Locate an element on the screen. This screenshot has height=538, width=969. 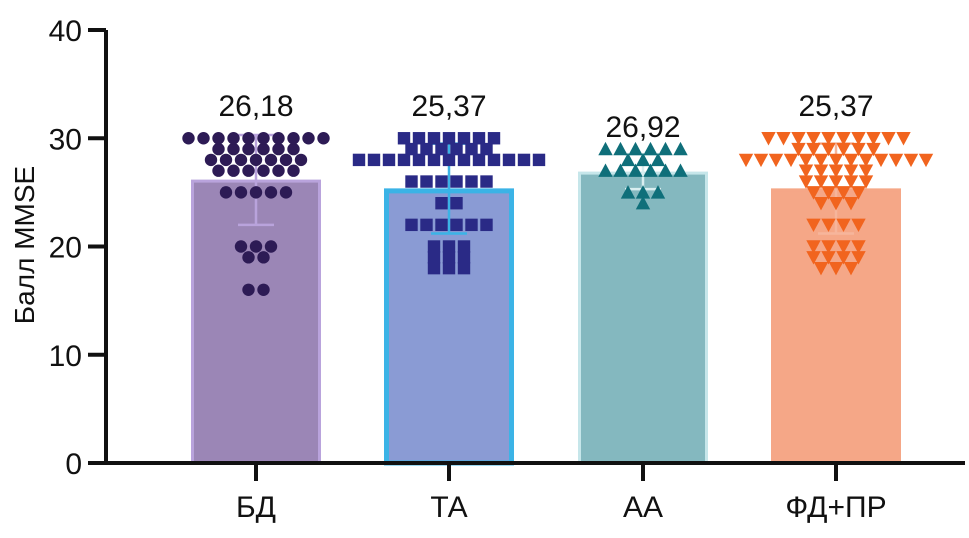
y-tick-label: 20 is located at coordinates (65, 248).